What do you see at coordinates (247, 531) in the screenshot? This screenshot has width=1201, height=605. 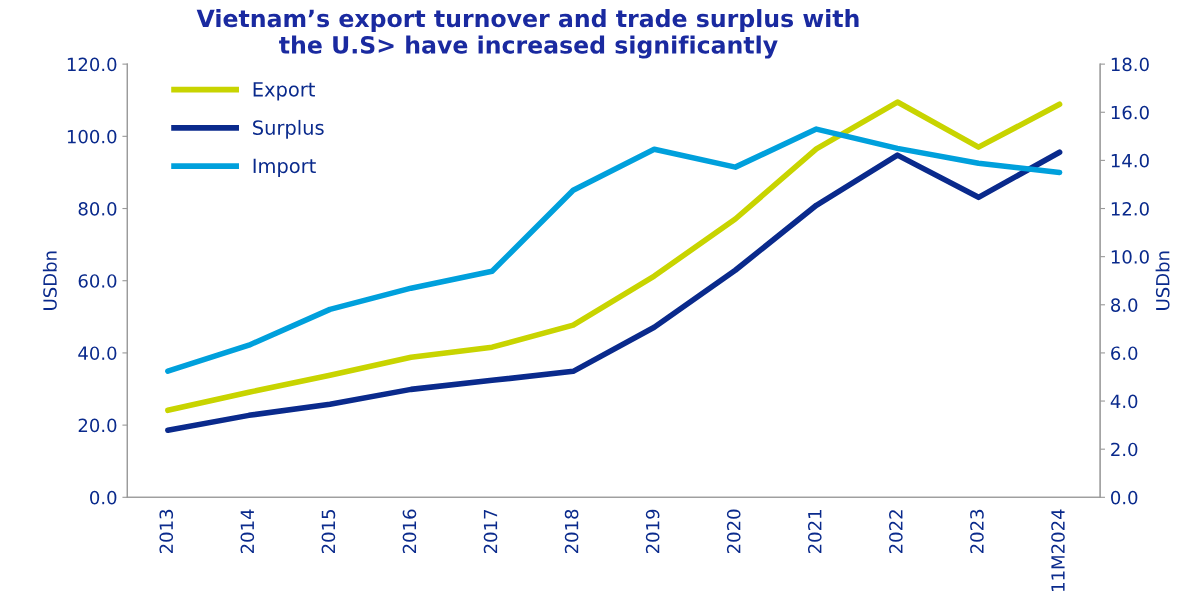 I see `x-tick-label: 2014` at bounding box center [247, 531].